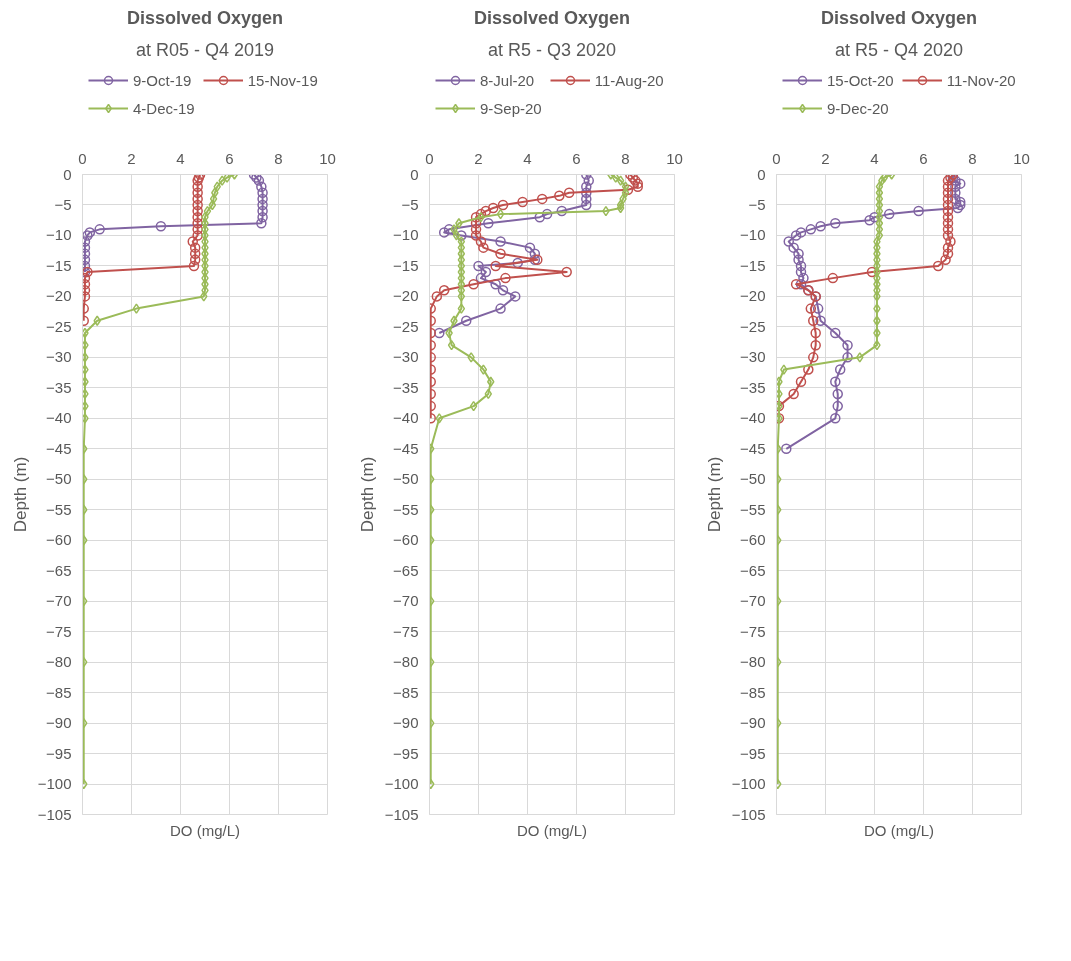 The image size is (1071, 961). What do you see at coordinates (507, 80) in the screenshot?
I see `legend-label: 8-Jul-20` at bounding box center [507, 80].